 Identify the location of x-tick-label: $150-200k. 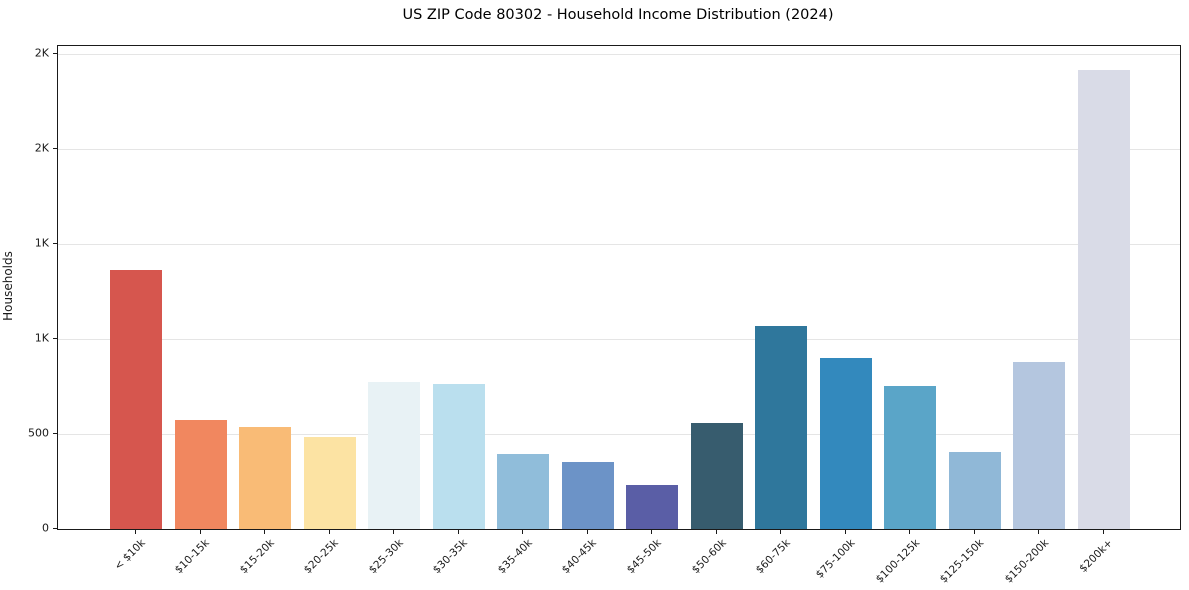
(1026, 561).